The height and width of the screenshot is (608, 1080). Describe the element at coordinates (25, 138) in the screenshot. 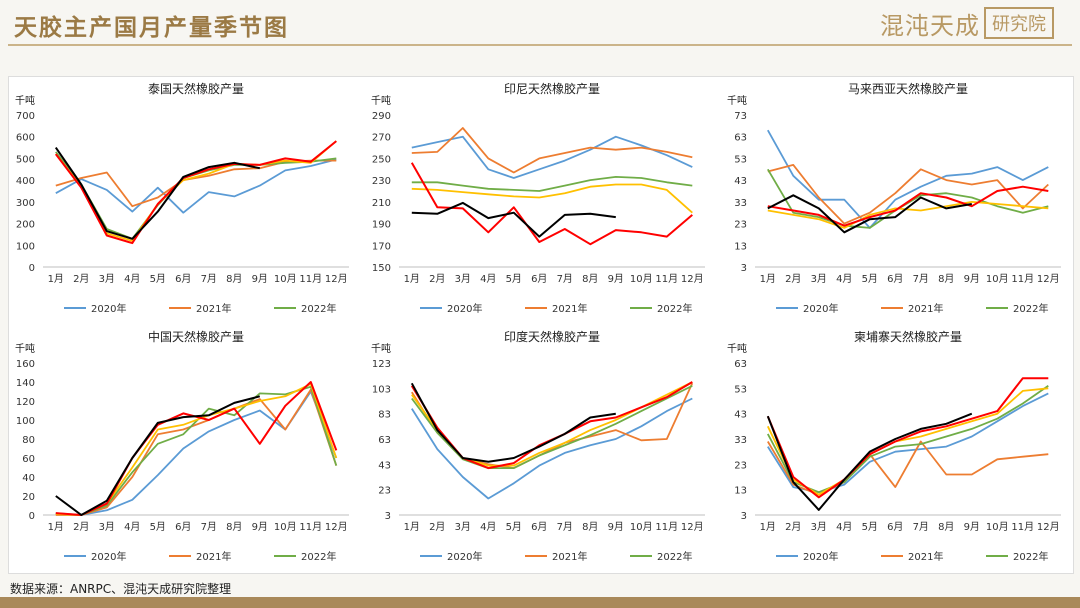

I see `y-tick-label: 600` at that location.